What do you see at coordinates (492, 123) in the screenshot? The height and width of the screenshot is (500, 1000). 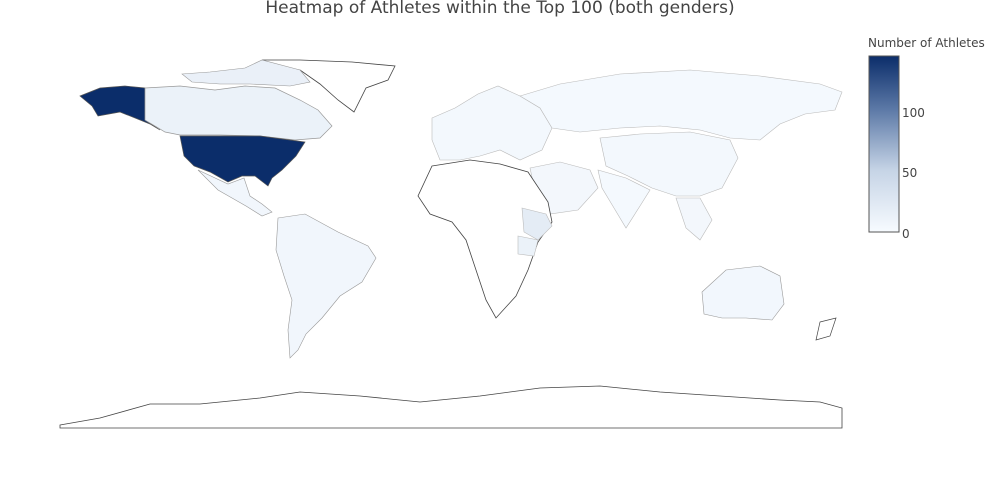 I see `region-europe` at bounding box center [492, 123].